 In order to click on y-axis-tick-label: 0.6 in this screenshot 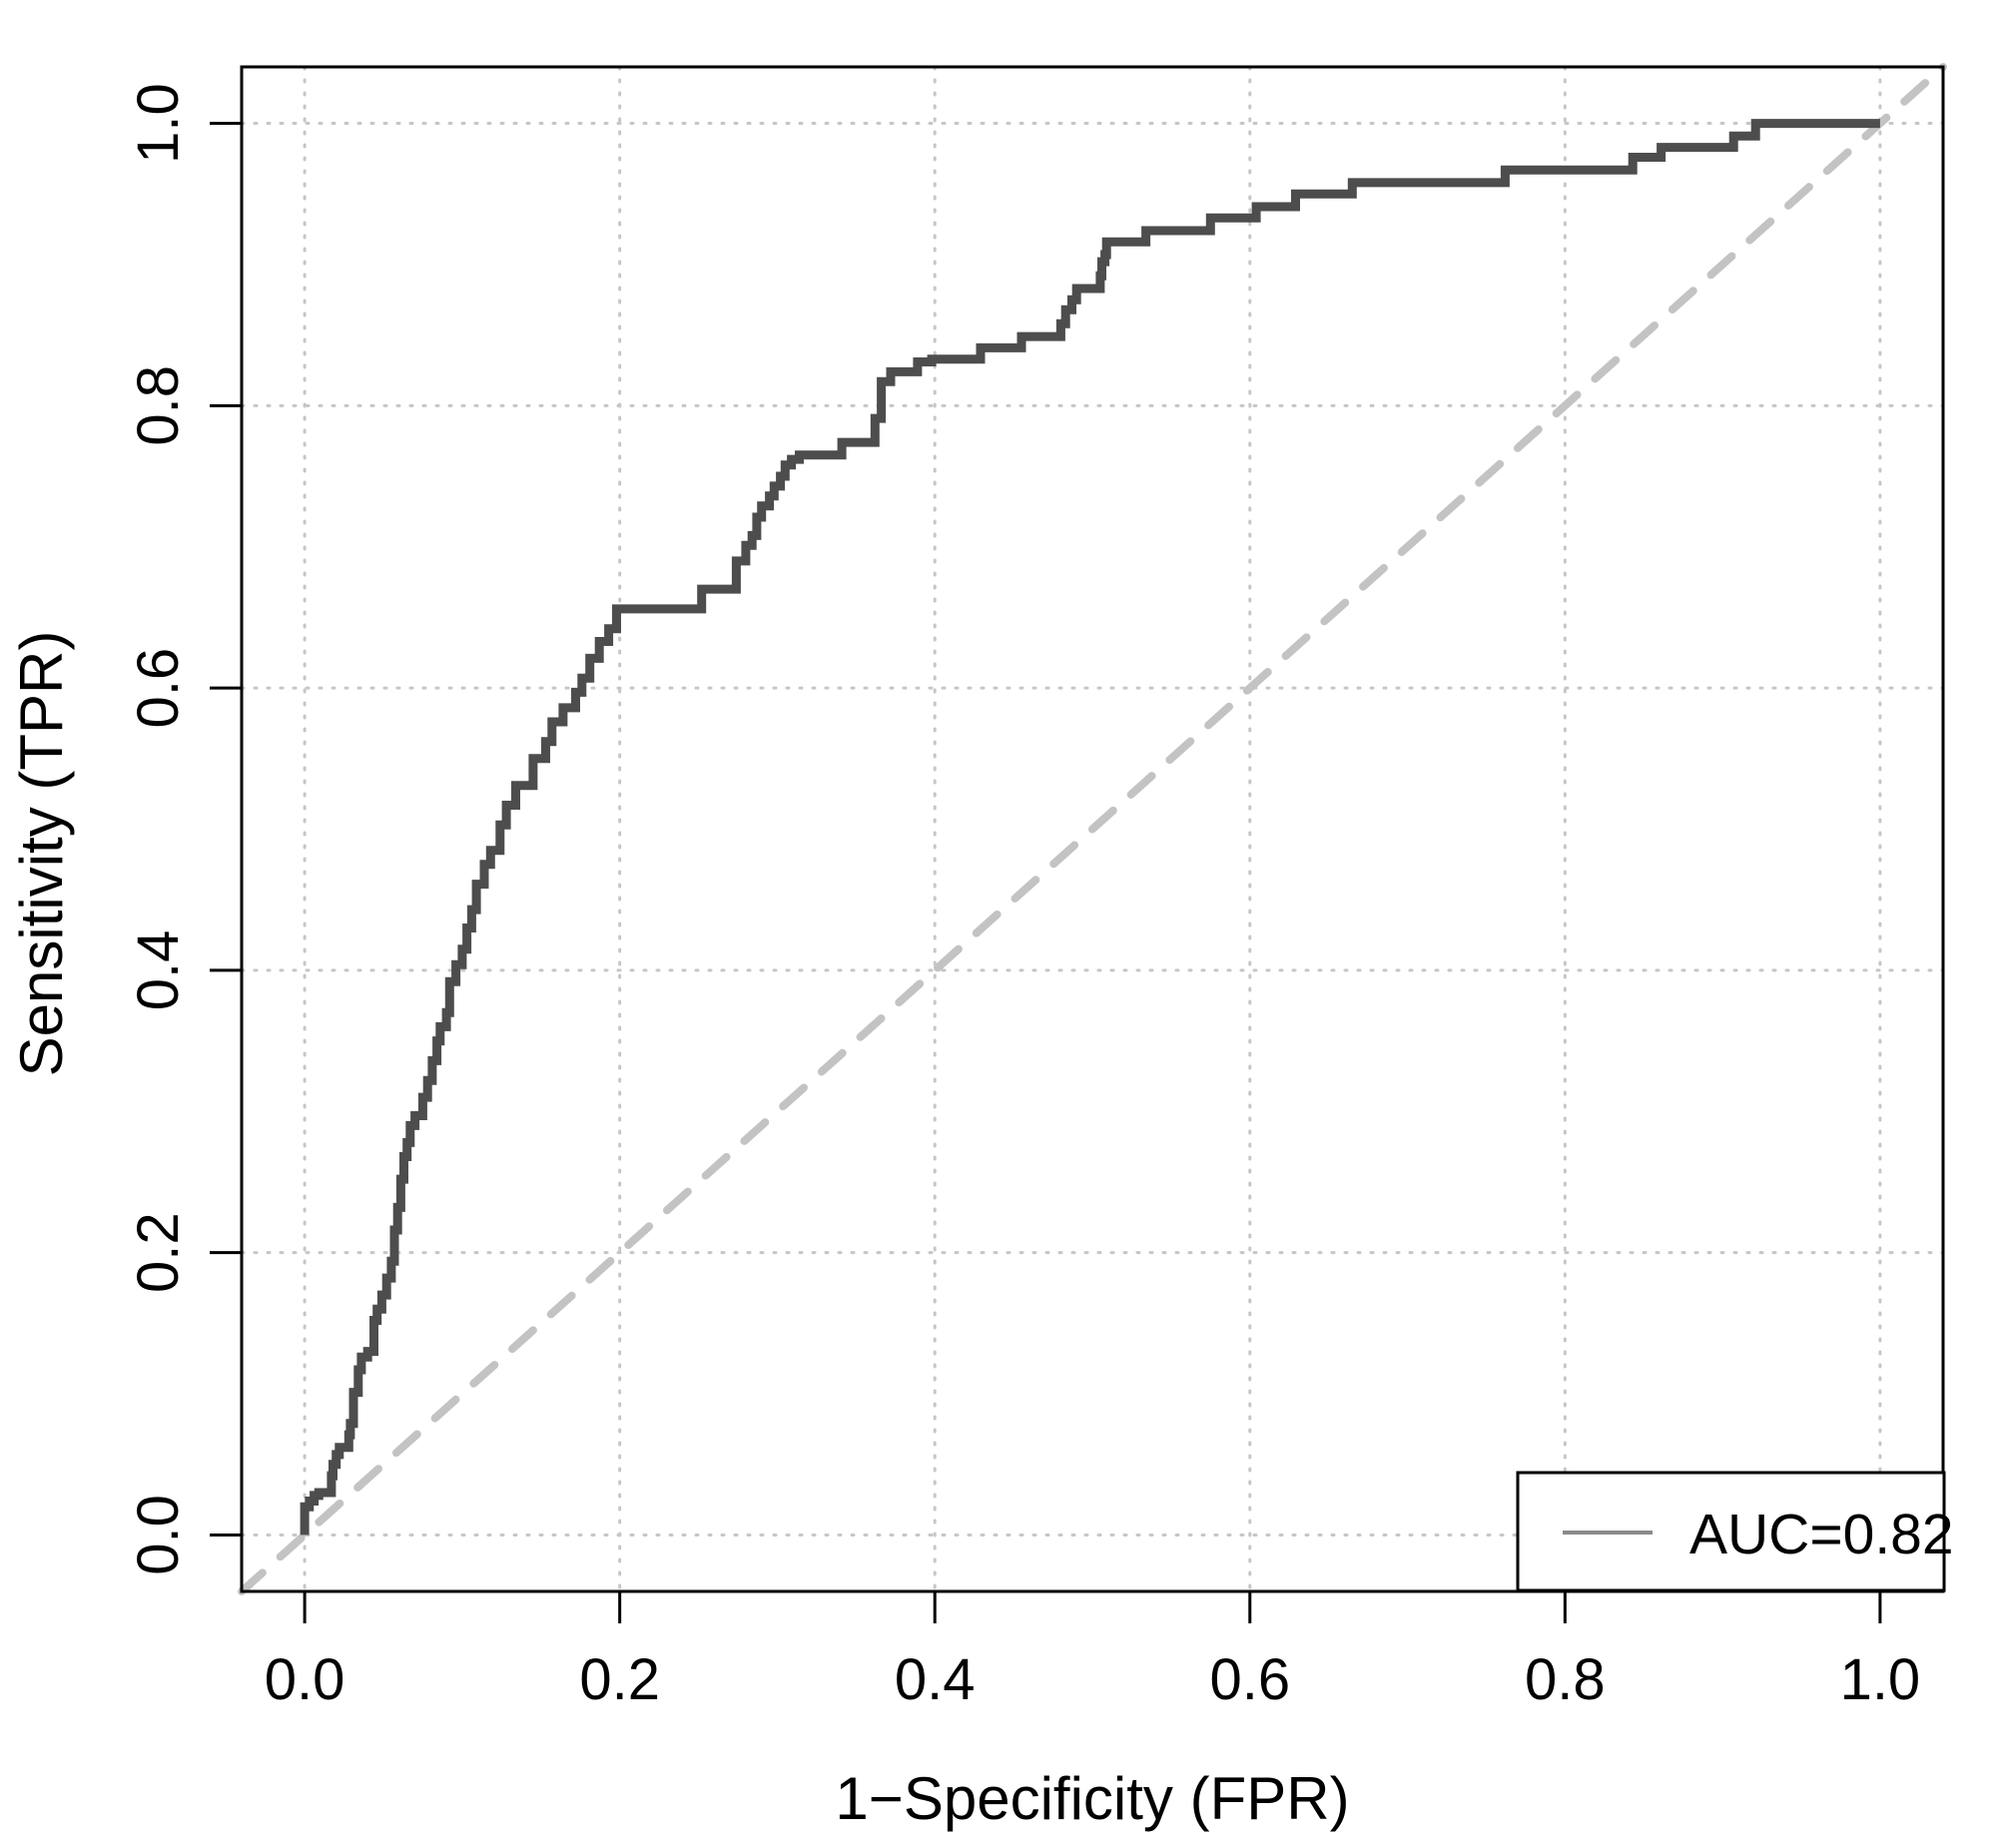, I will do `click(158, 688)`.